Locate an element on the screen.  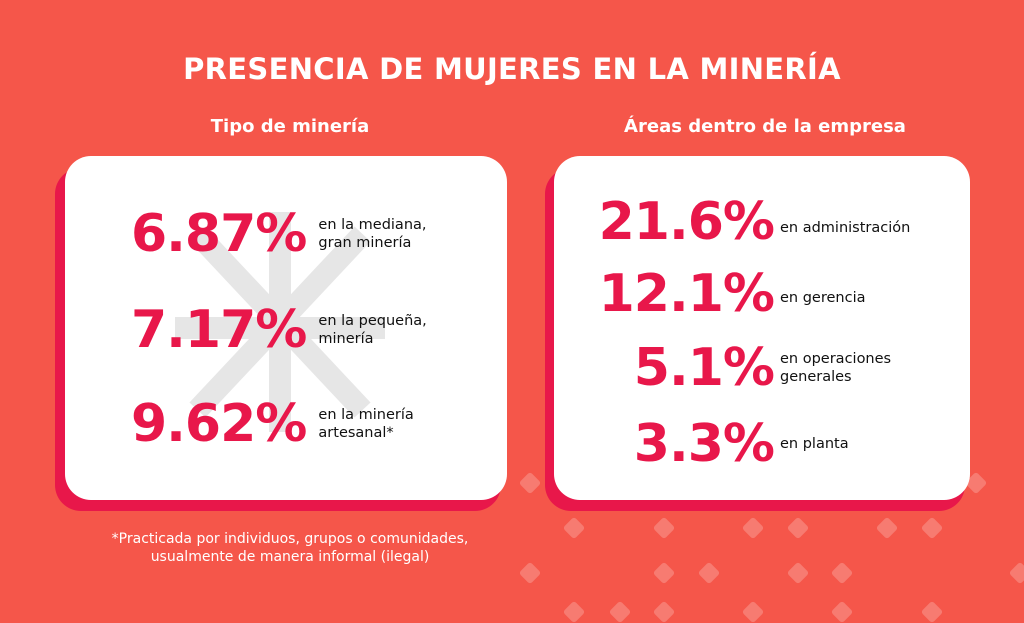
asterisk-watermark-icon is located at coordinates (280, 322).